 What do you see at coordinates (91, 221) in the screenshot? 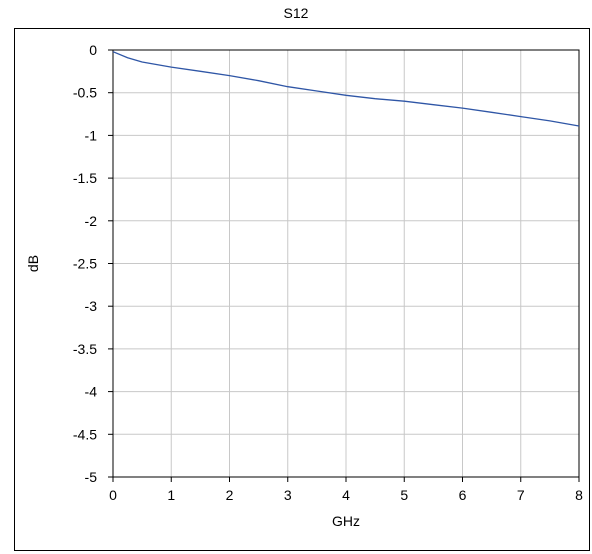
I see `y-tick-label: -2` at bounding box center [91, 221].